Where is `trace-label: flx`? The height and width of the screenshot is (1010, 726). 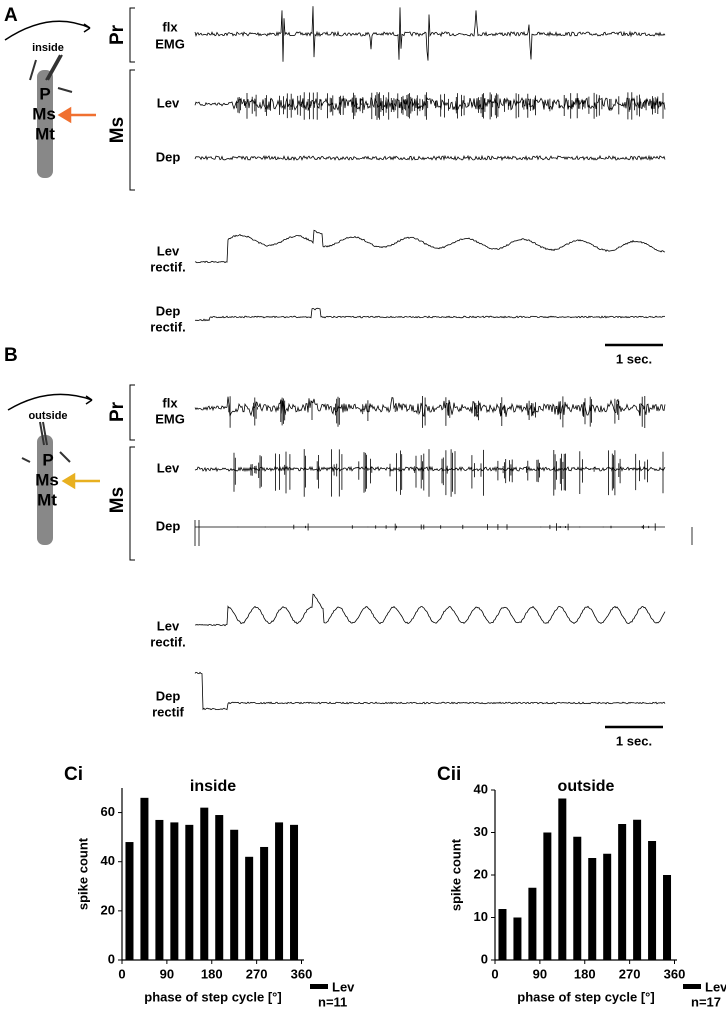 trace-label: flx is located at coordinates (170, 26).